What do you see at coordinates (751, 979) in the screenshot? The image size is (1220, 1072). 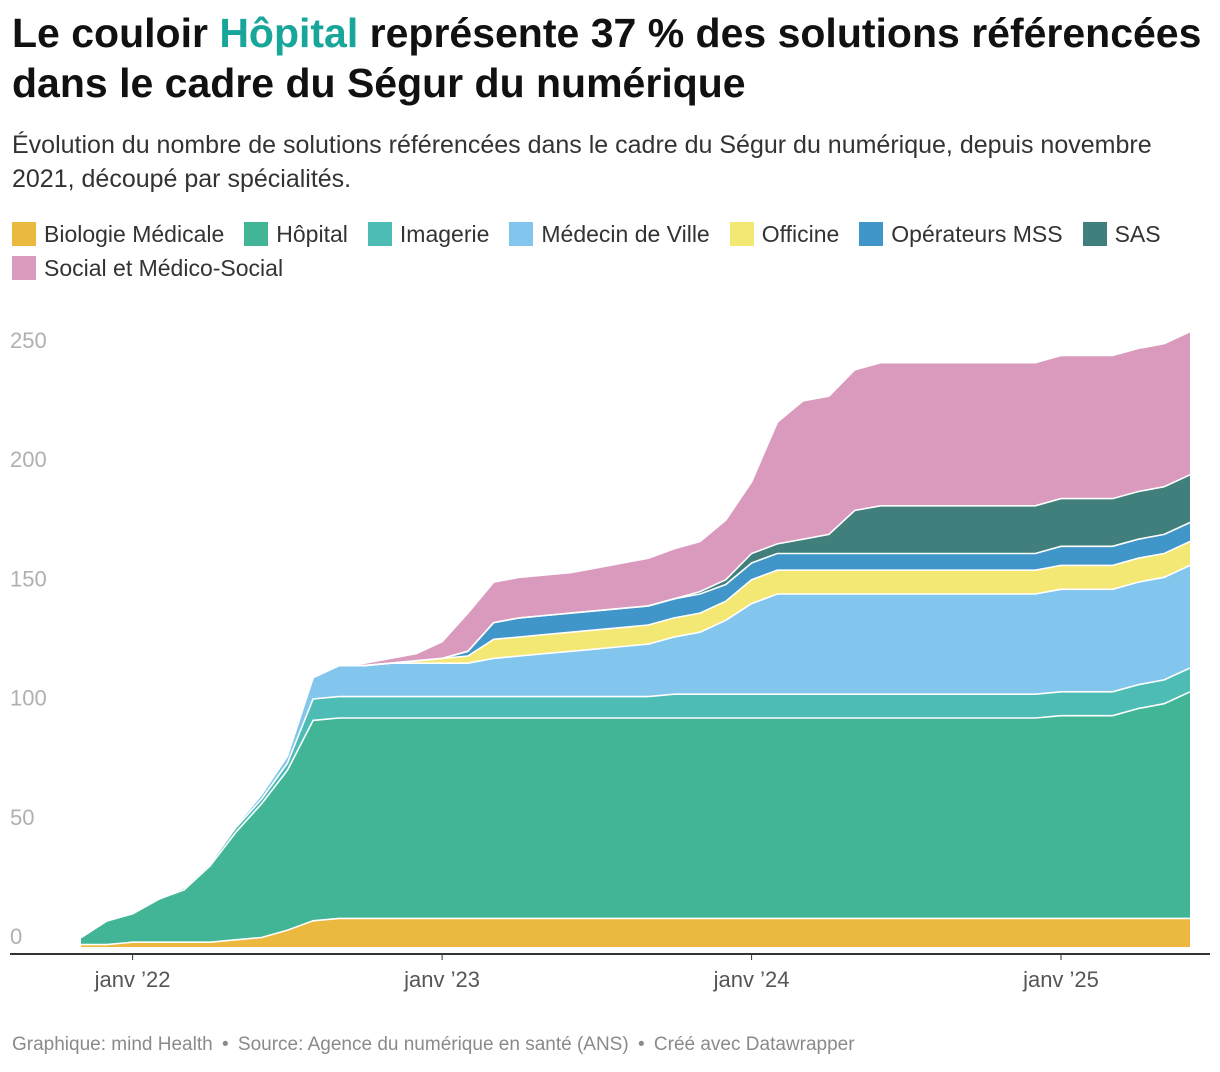 I see `x-tick-label: janv ’24` at bounding box center [751, 979].